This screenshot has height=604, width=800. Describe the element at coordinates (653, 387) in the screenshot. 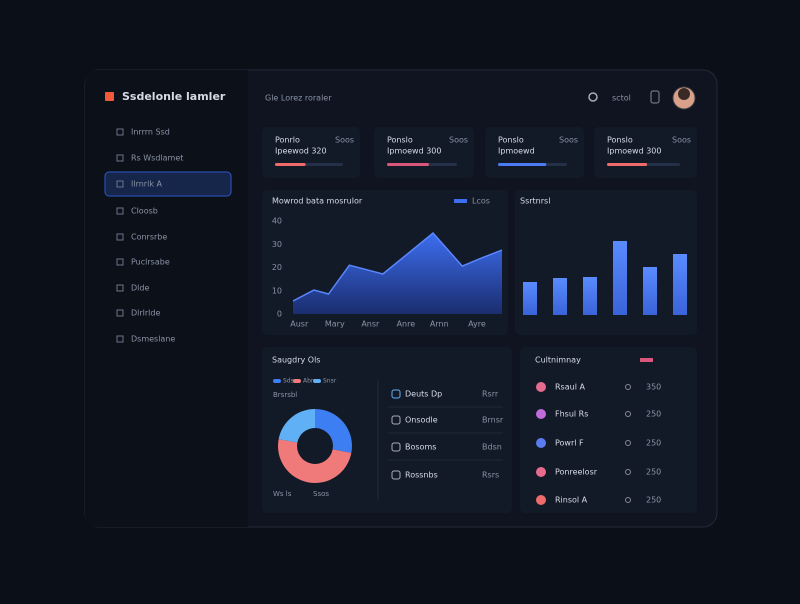

I see `row-value: 350` at that location.